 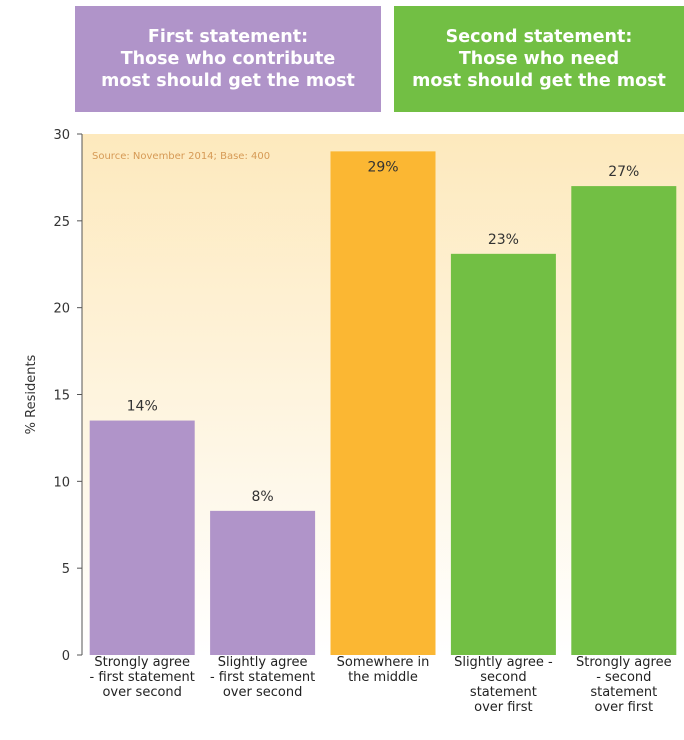 What do you see at coordinates (31, 394) in the screenshot?
I see `y-axis-label: % Residents` at bounding box center [31, 394].